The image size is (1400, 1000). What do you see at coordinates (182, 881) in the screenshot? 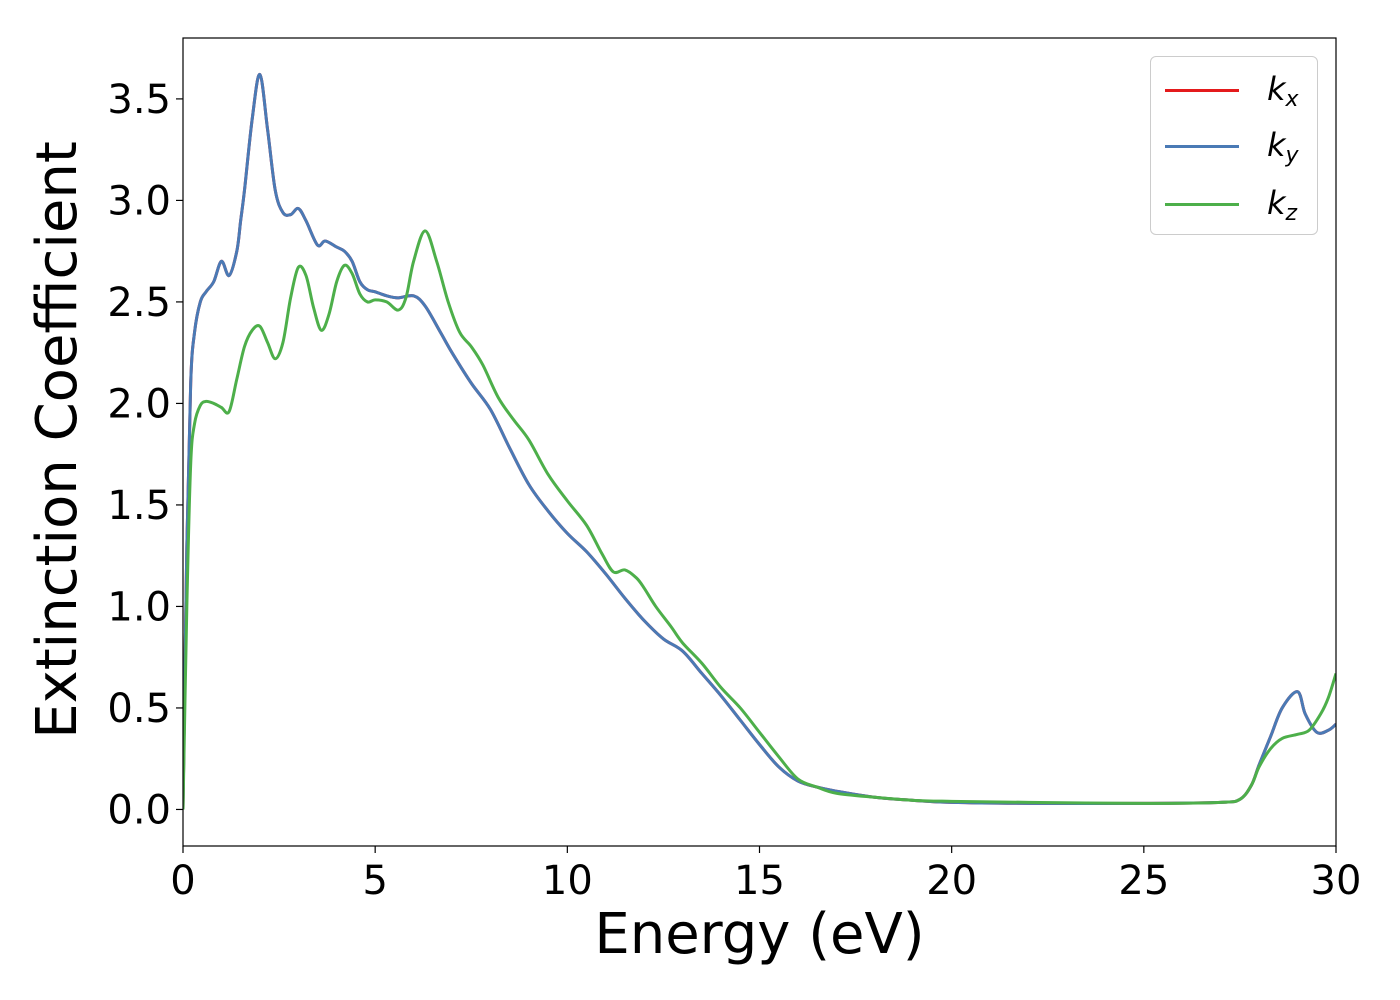
I see `x-tick-label: 0` at bounding box center [182, 881].